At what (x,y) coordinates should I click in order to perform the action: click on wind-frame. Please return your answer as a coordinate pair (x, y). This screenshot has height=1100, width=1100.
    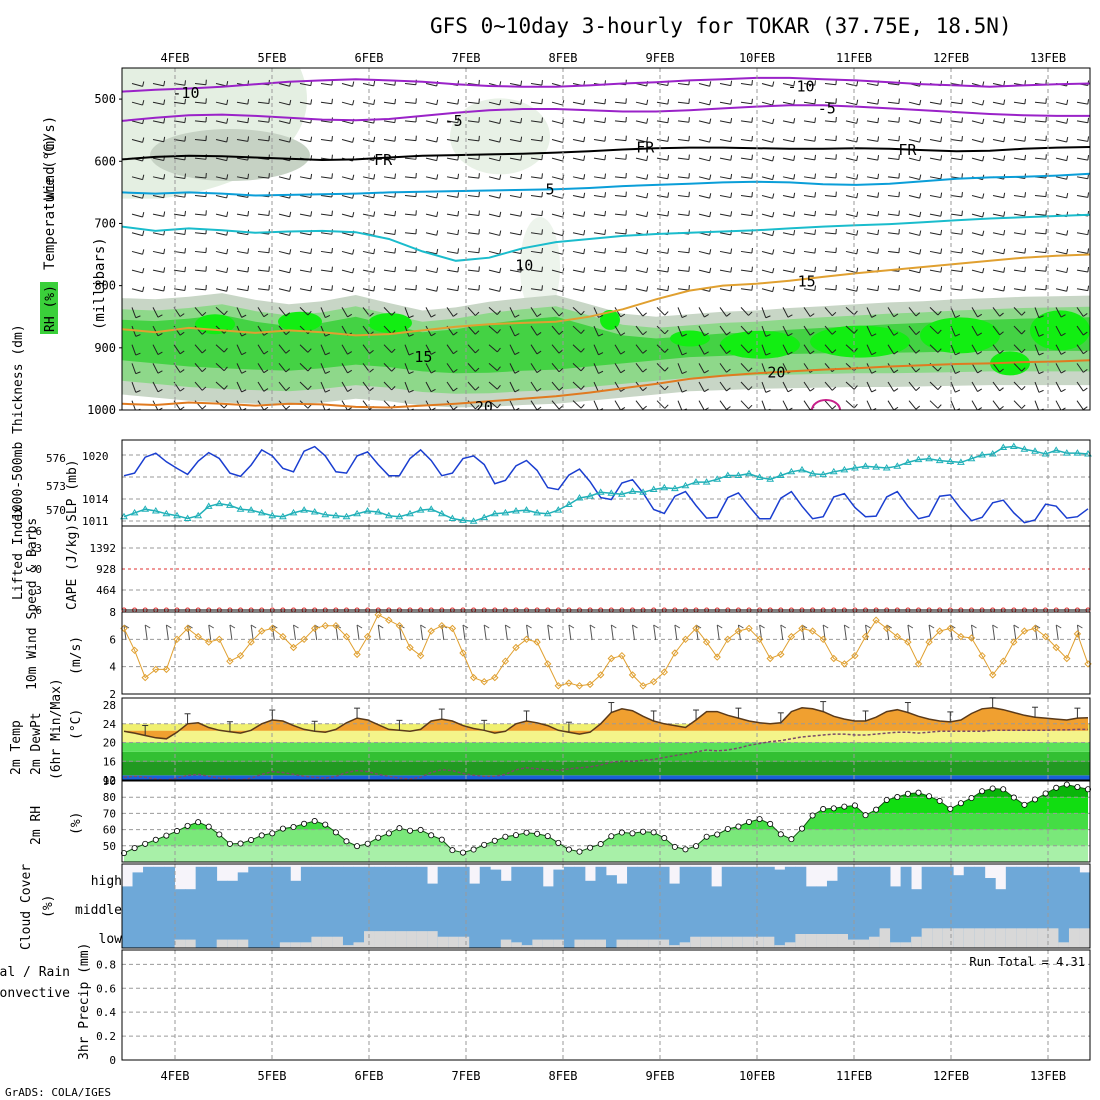
    Looking at the image, I should click on (606, 653).